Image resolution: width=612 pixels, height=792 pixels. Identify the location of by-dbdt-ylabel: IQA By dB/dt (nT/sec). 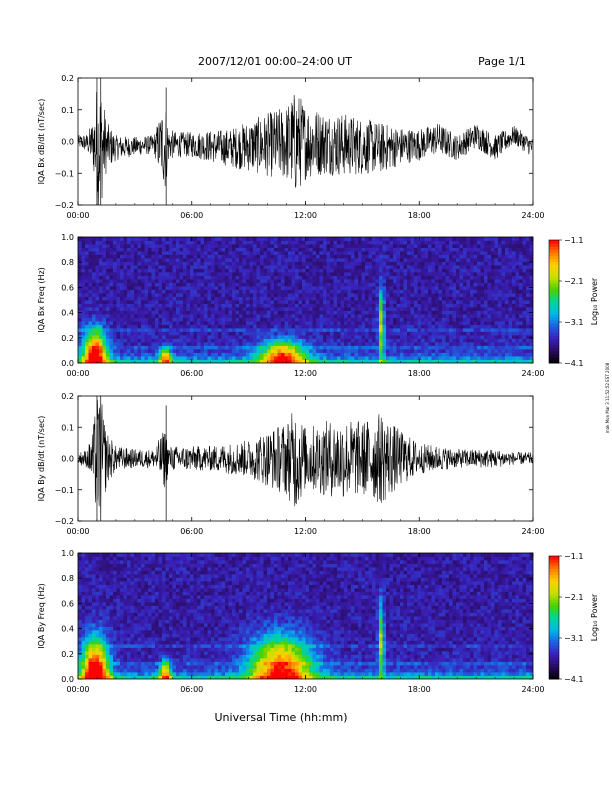
(41, 459).